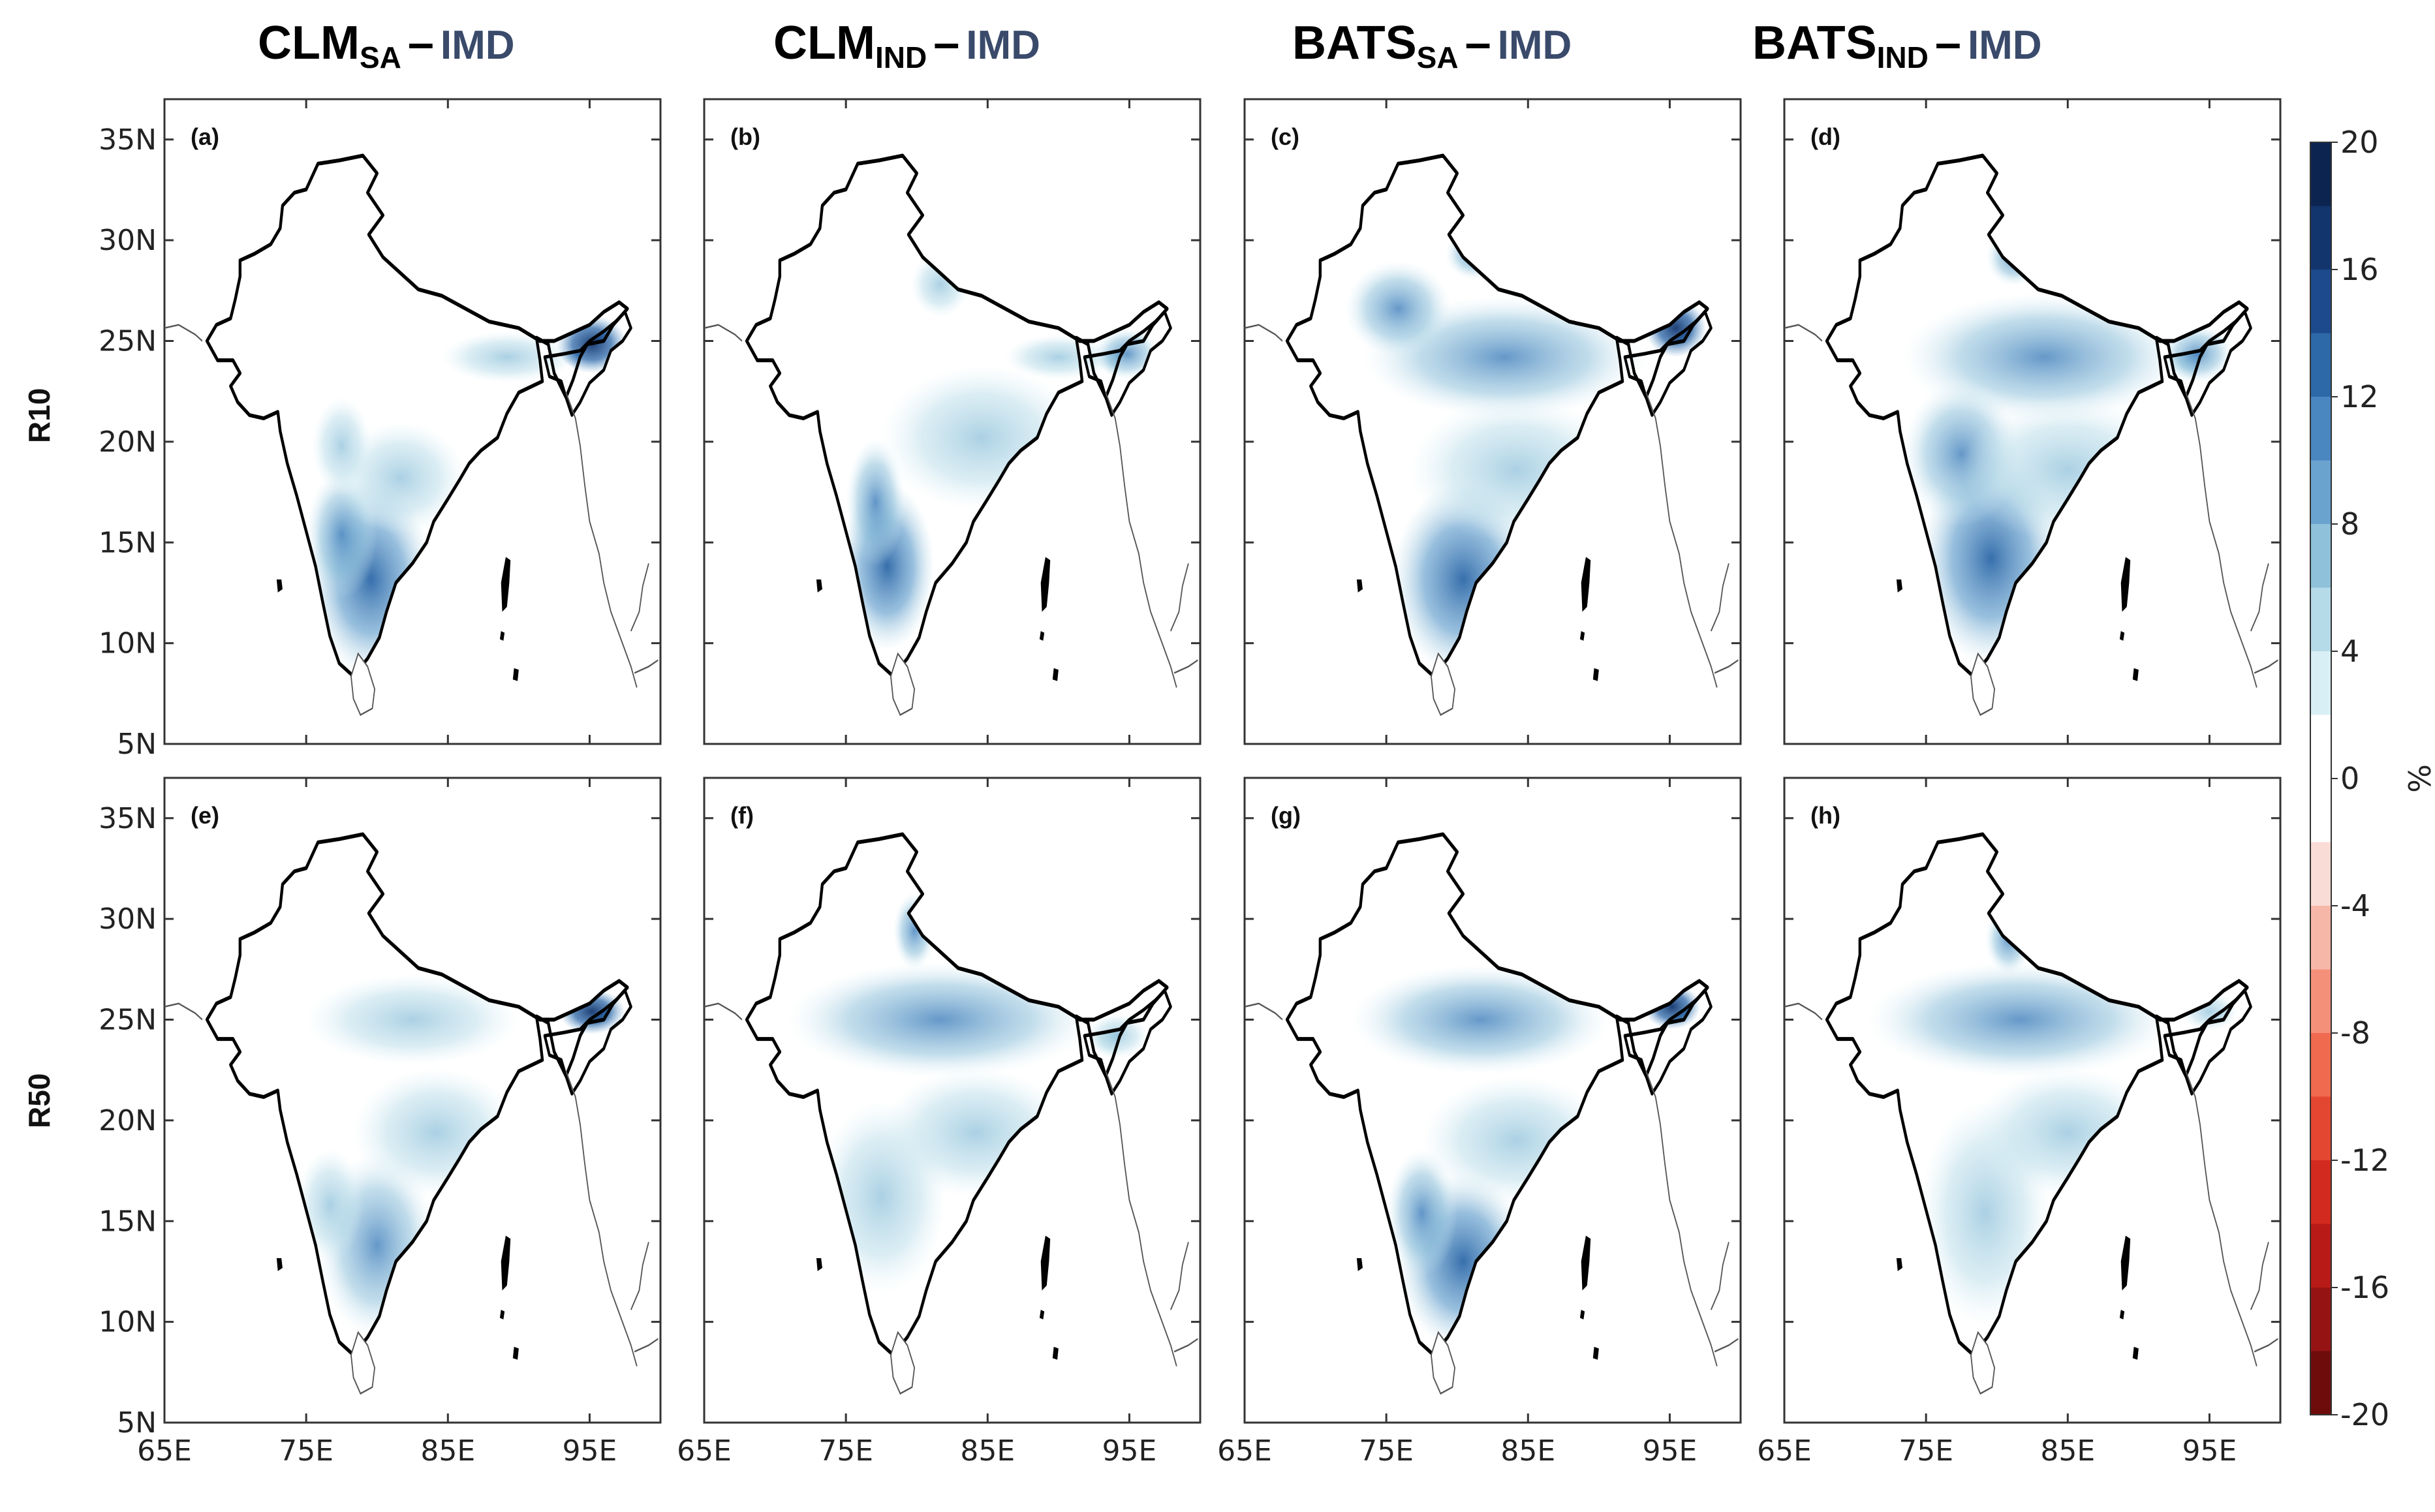  Describe the element at coordinates (2032, 422) in the screenshot. I see `map-panel-d: (d)` at that location.